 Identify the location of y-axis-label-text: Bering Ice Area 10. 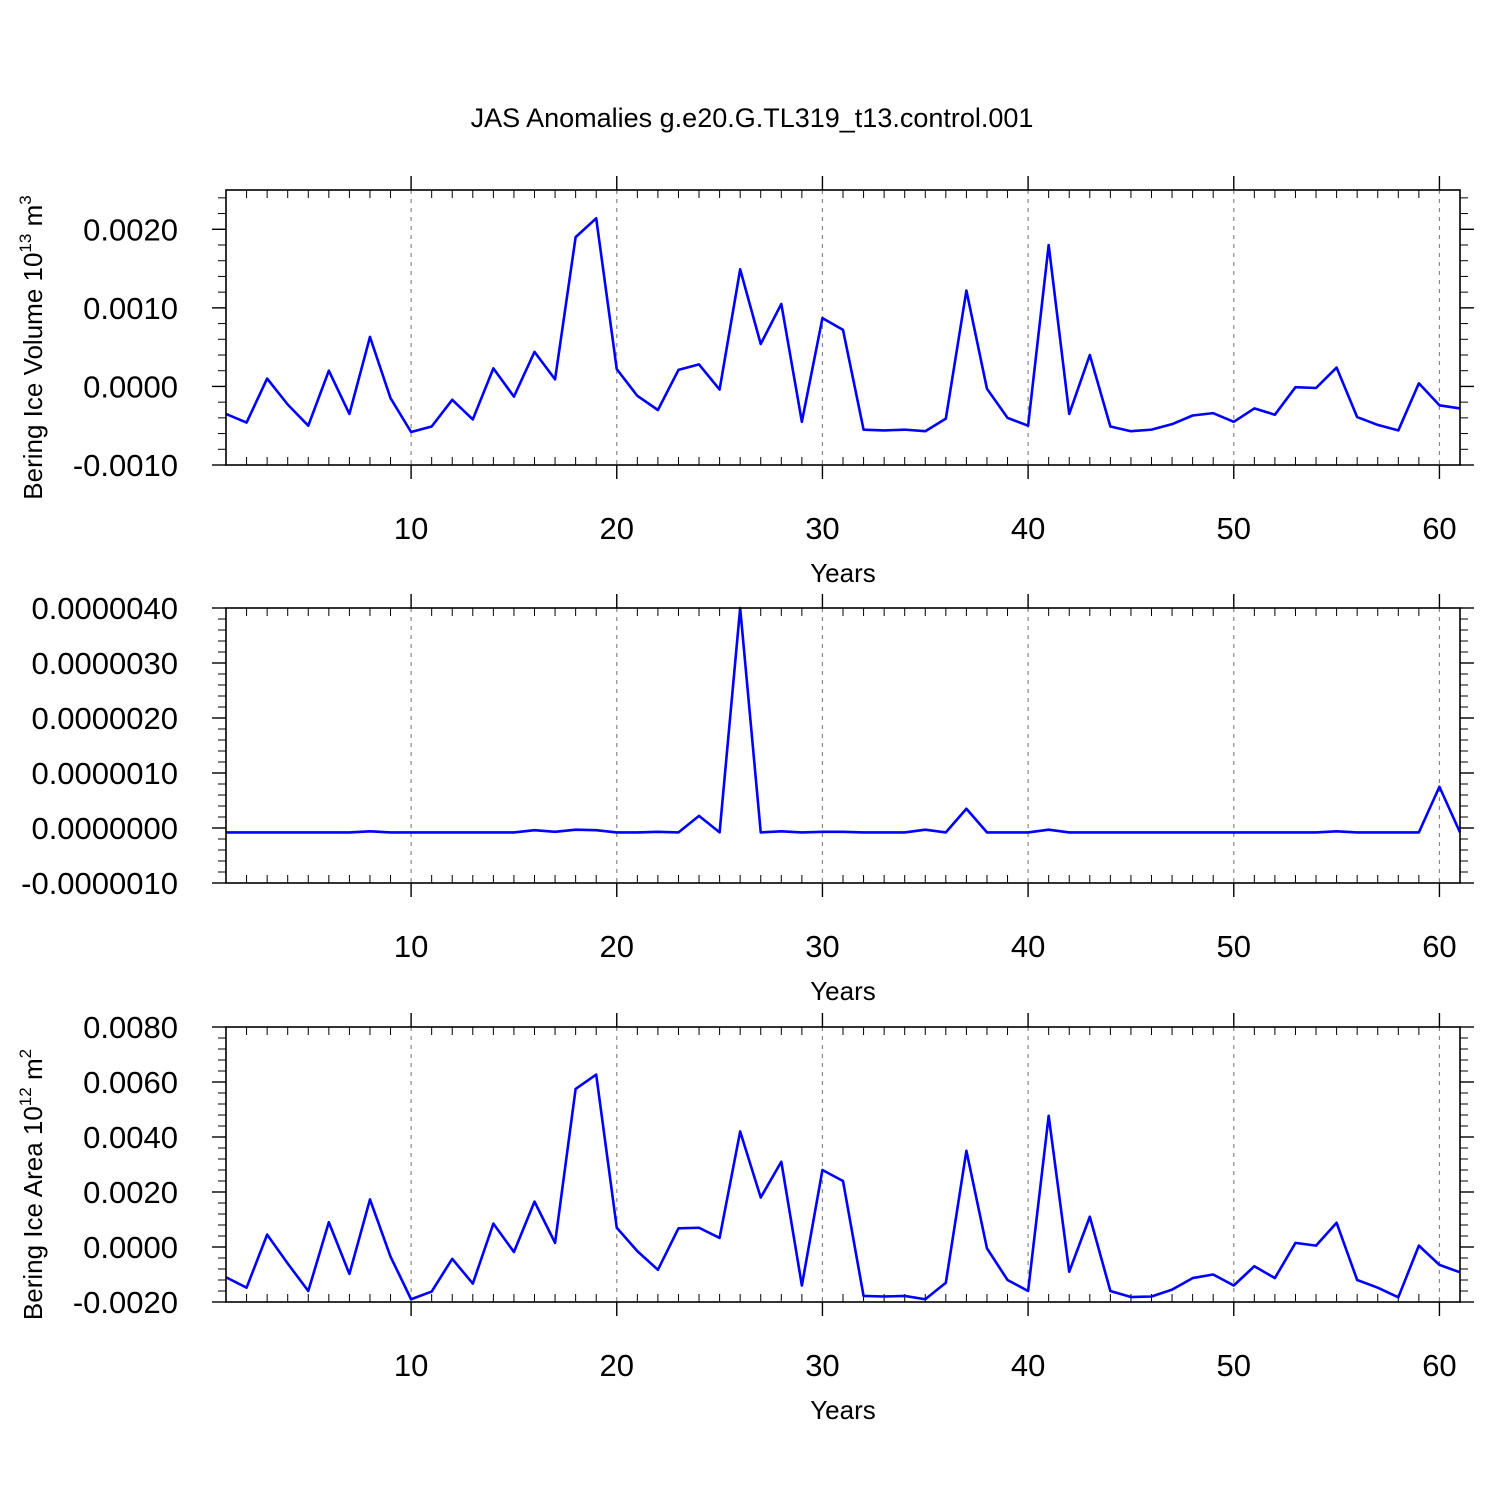
(33, 1213).